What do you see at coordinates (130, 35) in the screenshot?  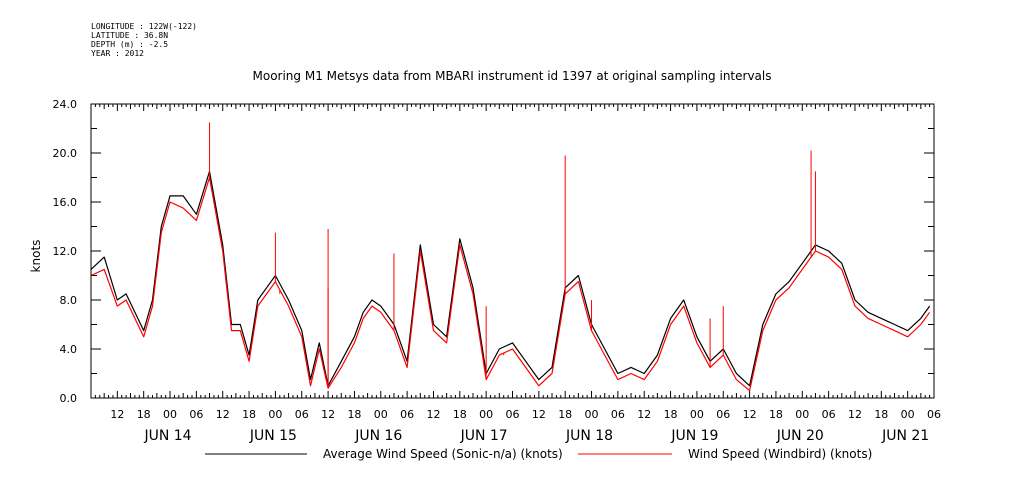 I see `meta-latitude: LATITUDE : 36.8N` at bounding box center [130, 35].